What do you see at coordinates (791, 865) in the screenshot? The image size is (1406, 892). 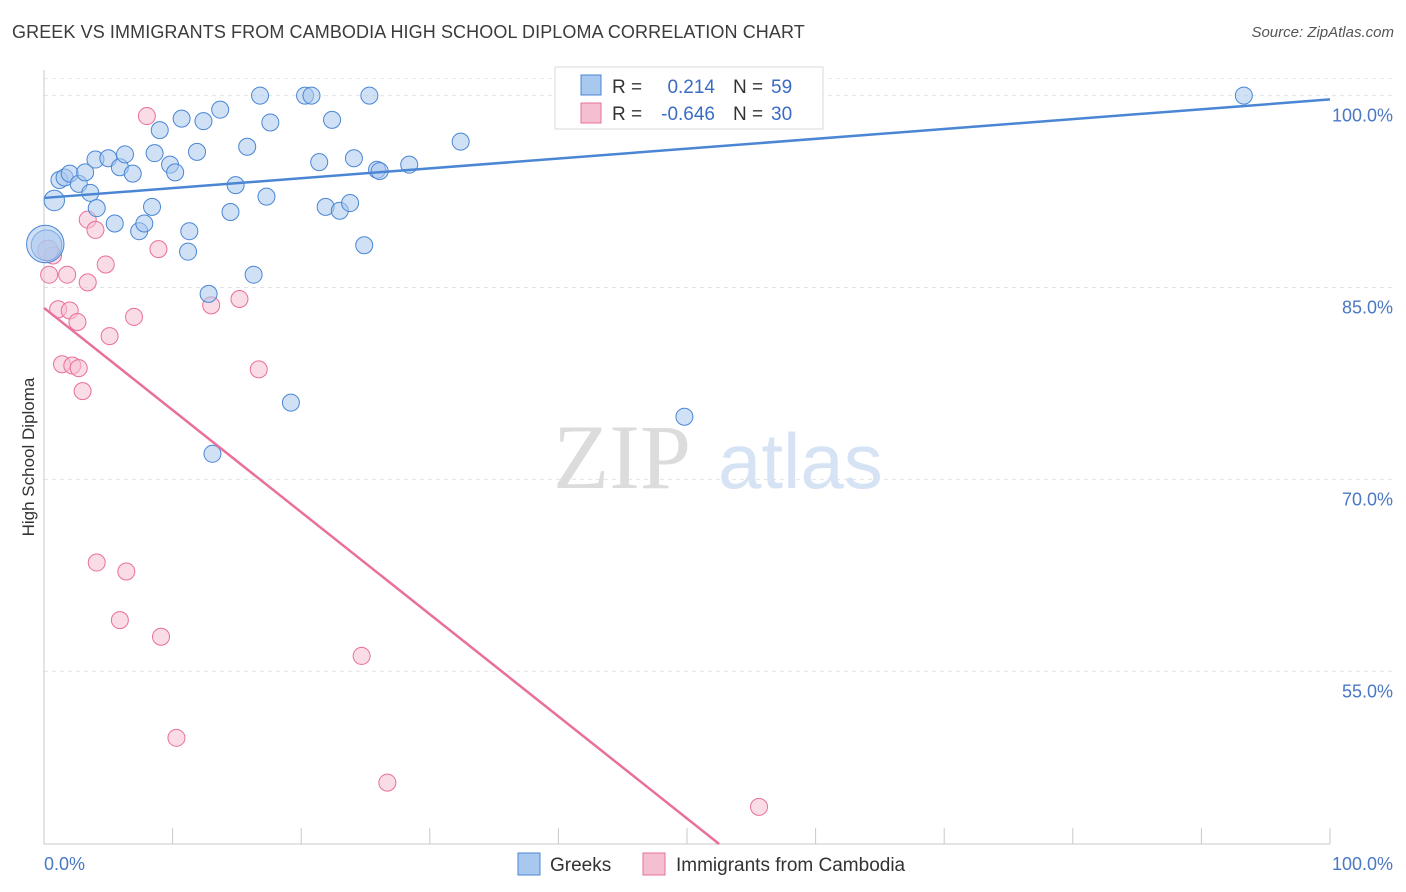 I see `bottom-legend-label-cambodia: Immigrants from Cambodia` at bounding box center [791, 865].